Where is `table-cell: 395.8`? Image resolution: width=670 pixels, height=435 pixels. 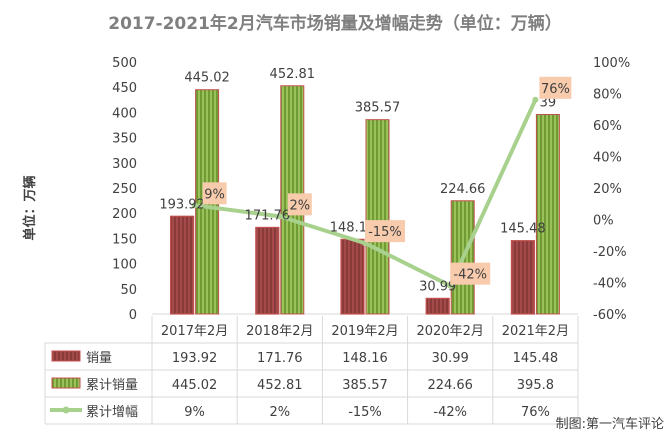
table-cell: 395.8 is located at coordinates (535, 385).